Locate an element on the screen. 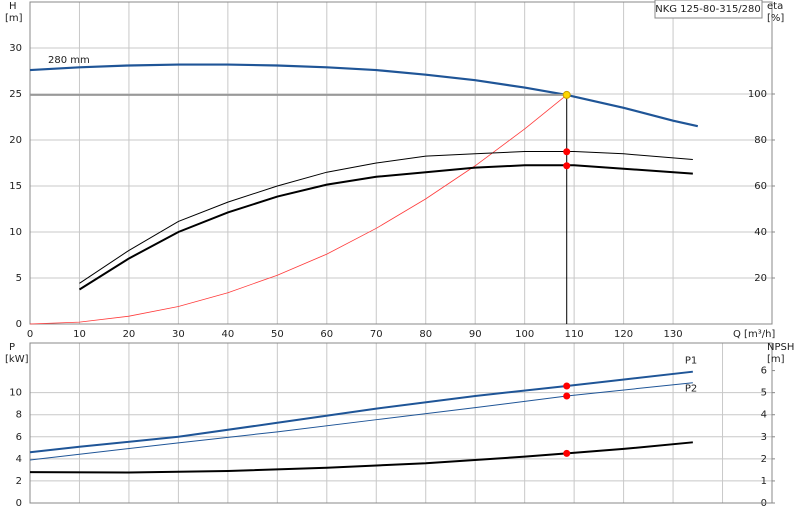 The height and width of the screenshot is (520, 800). y2-tick-label: 100 is located at coordinates (757, 94).